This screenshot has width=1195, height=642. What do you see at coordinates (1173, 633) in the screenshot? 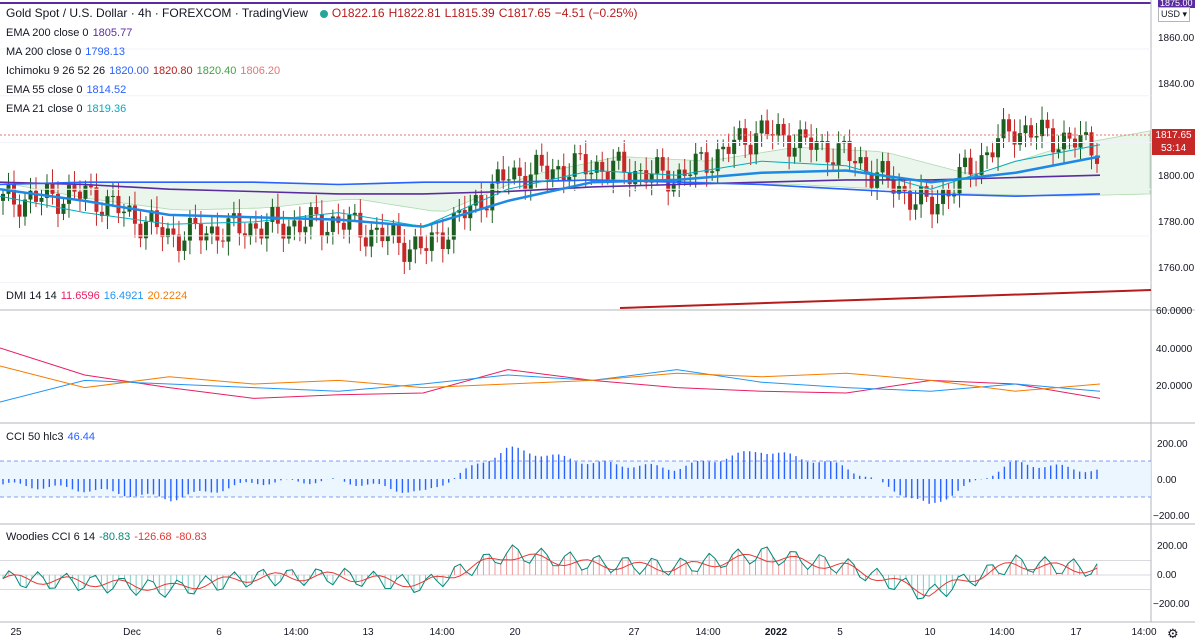
I see `gear-icon: ⚙` at bounding box center [1173, 633].